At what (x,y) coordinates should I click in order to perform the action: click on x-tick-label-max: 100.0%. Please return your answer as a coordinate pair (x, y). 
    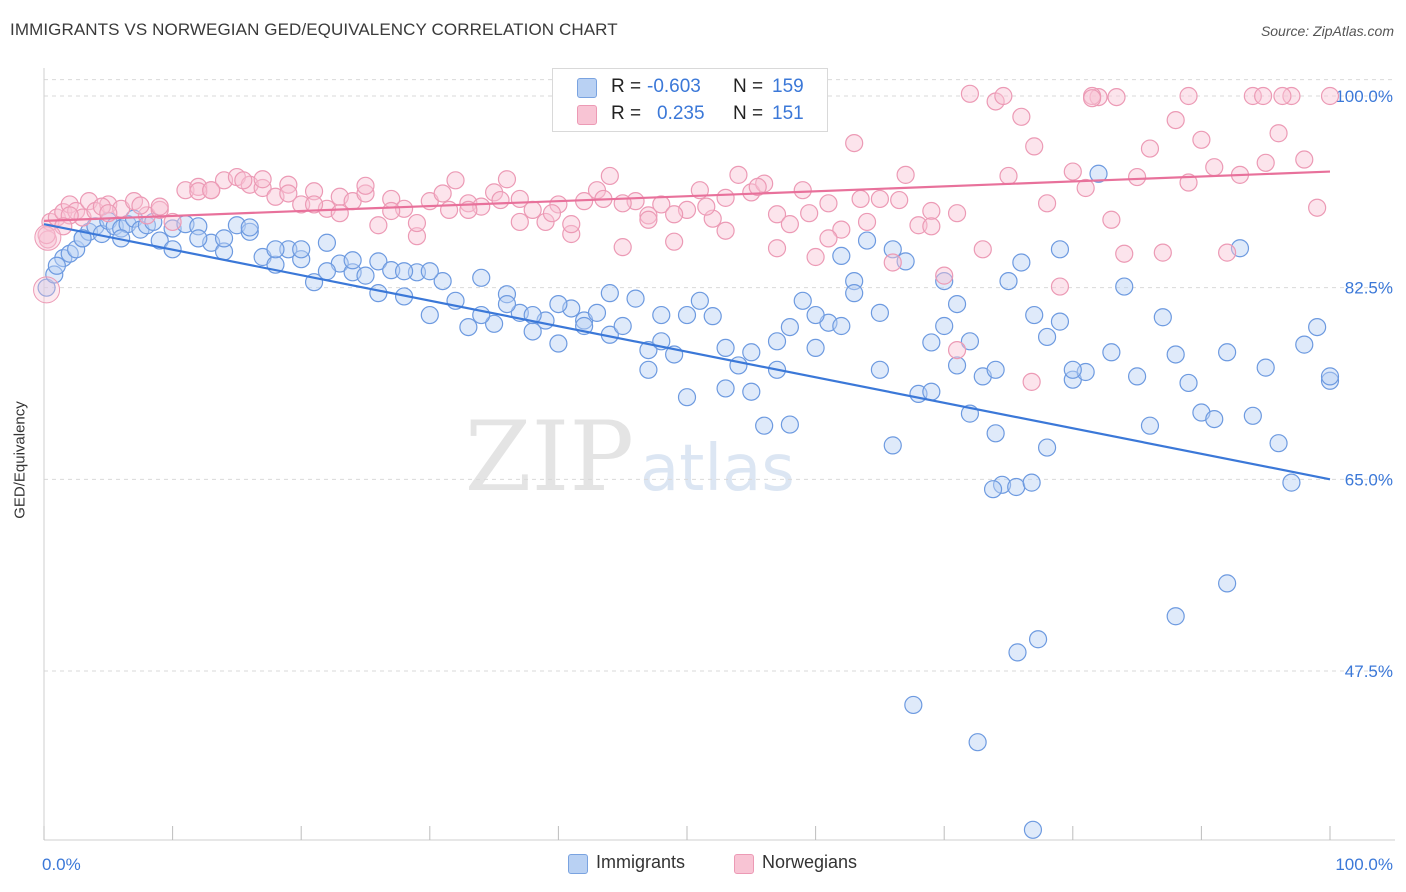
    Looking at the image, I should click on (1364, 864).